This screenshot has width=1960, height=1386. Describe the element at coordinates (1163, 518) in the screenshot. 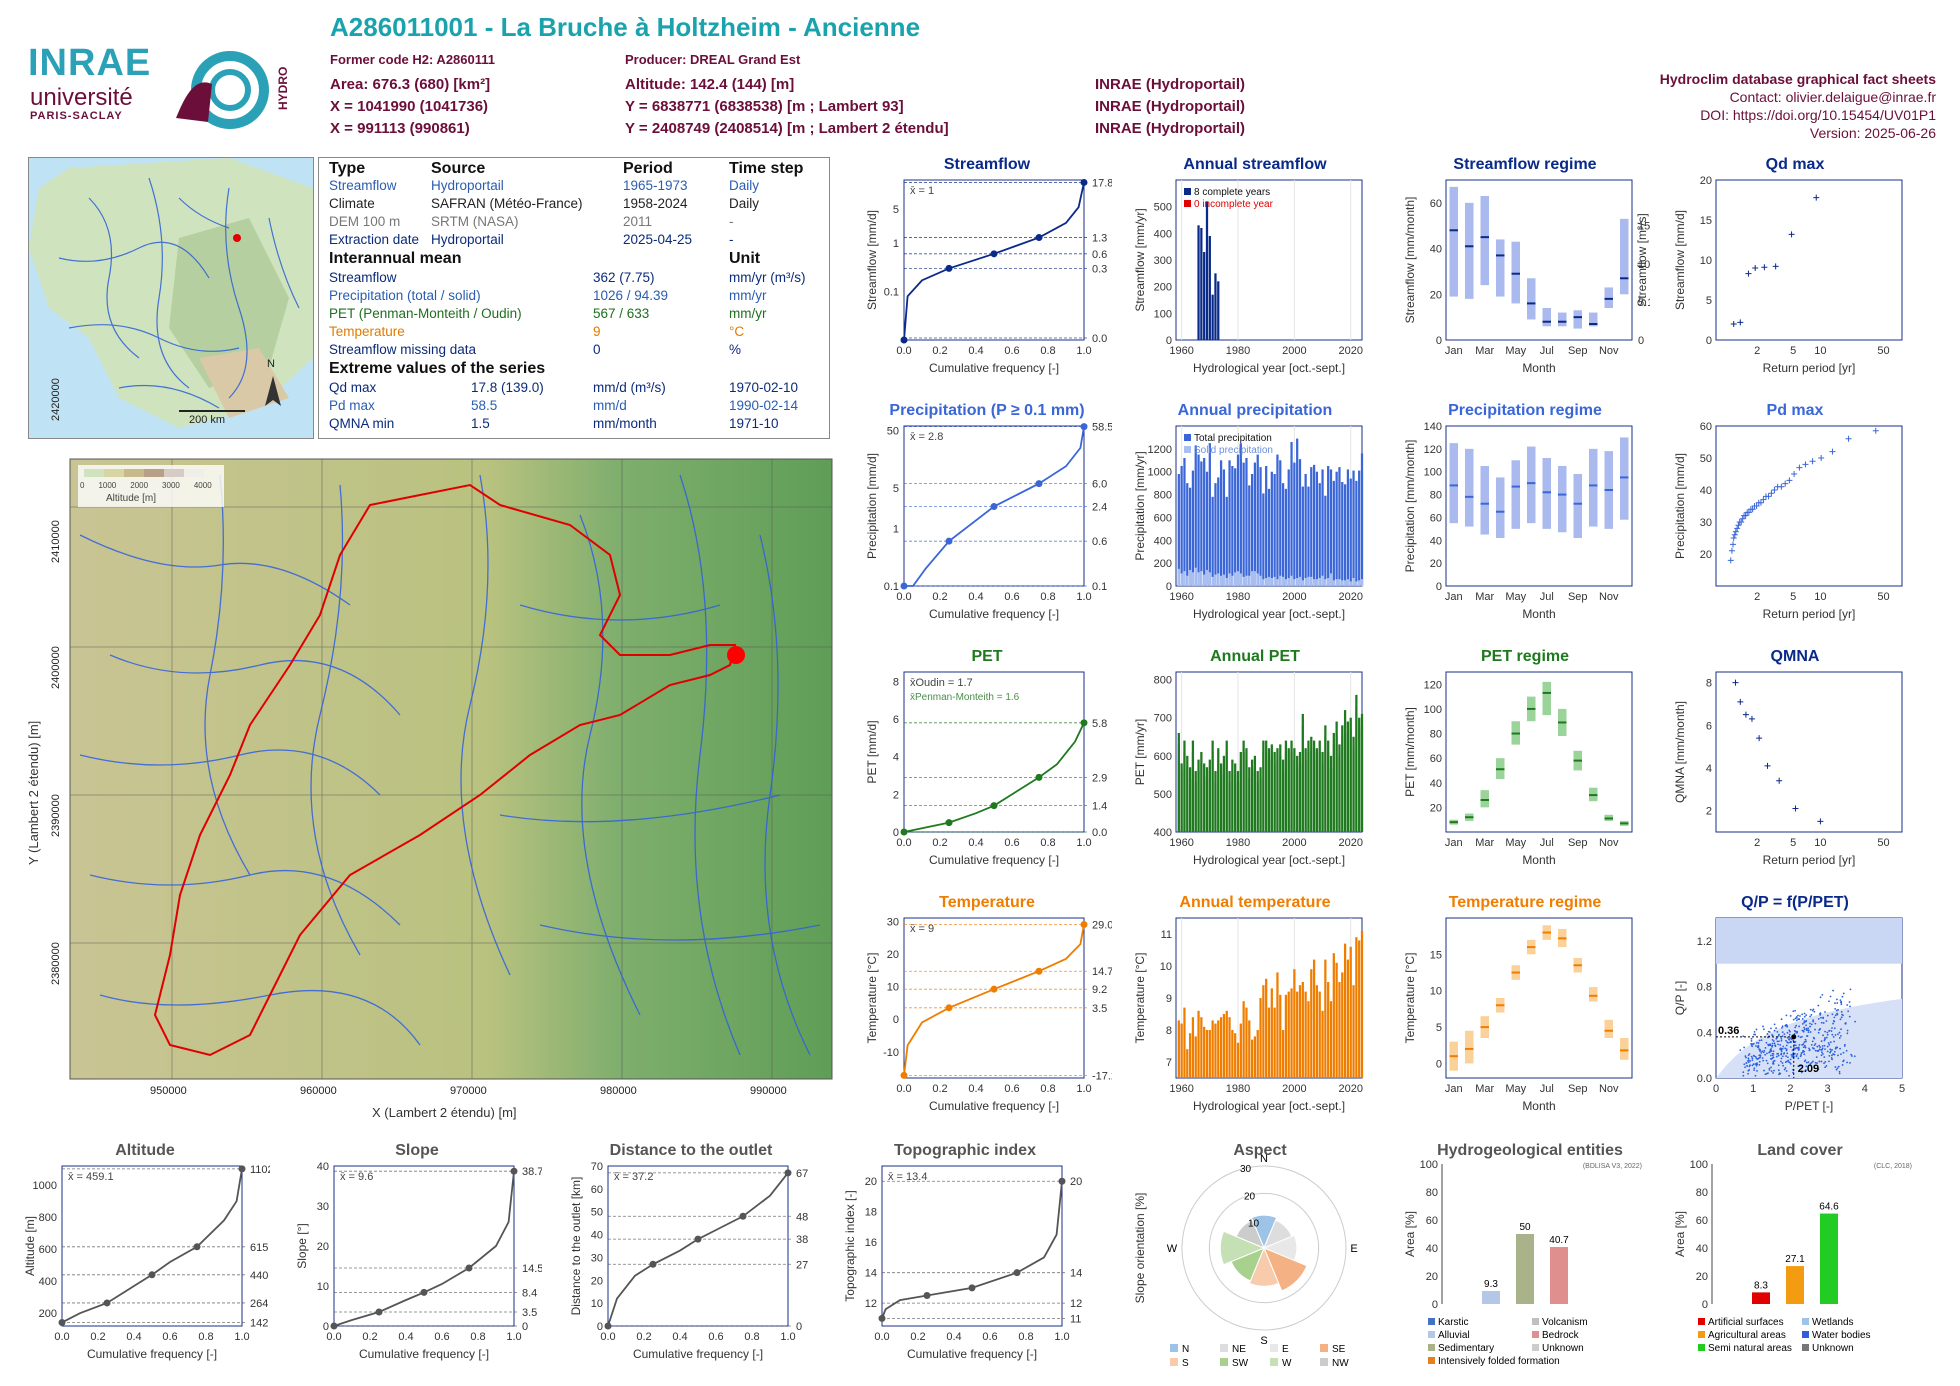

I see `y-tick-label: 600` at that location.